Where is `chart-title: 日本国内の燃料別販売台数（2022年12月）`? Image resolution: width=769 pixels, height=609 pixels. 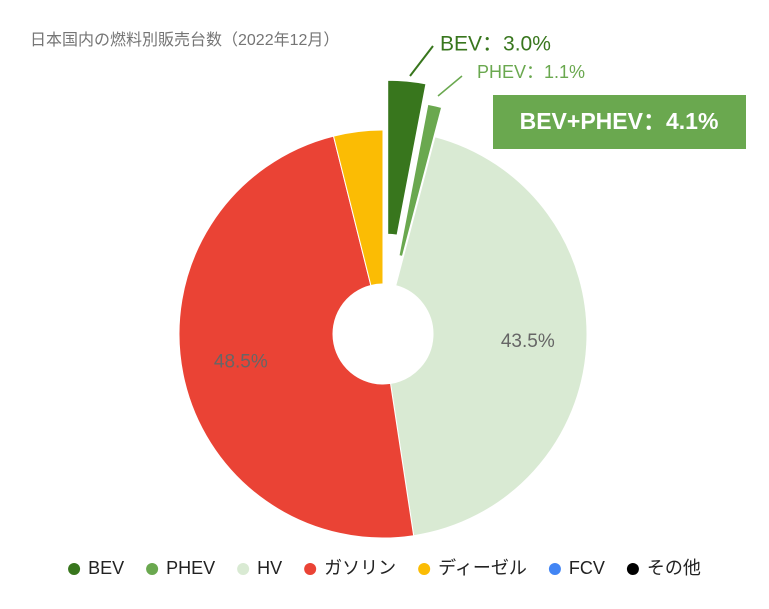
chart-title: 日本国内の燃料別販売台数（2022年12月） is located at coordinates (184, 40).